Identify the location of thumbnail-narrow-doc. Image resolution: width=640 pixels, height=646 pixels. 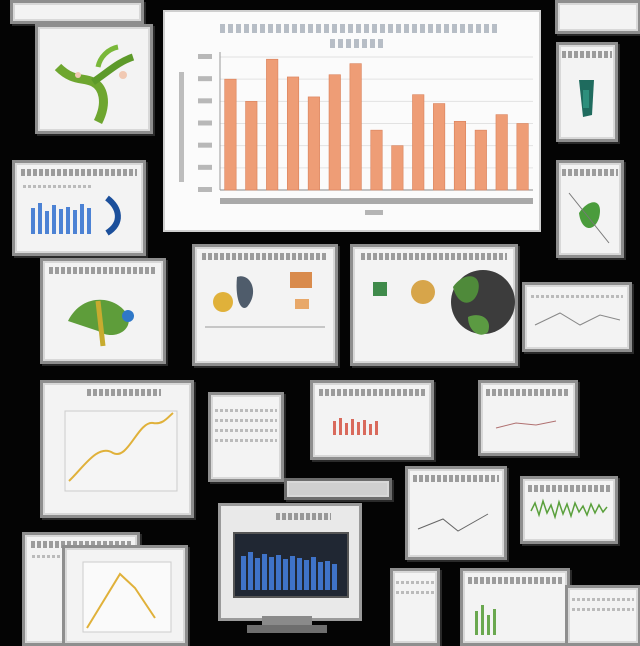
(415, 607).